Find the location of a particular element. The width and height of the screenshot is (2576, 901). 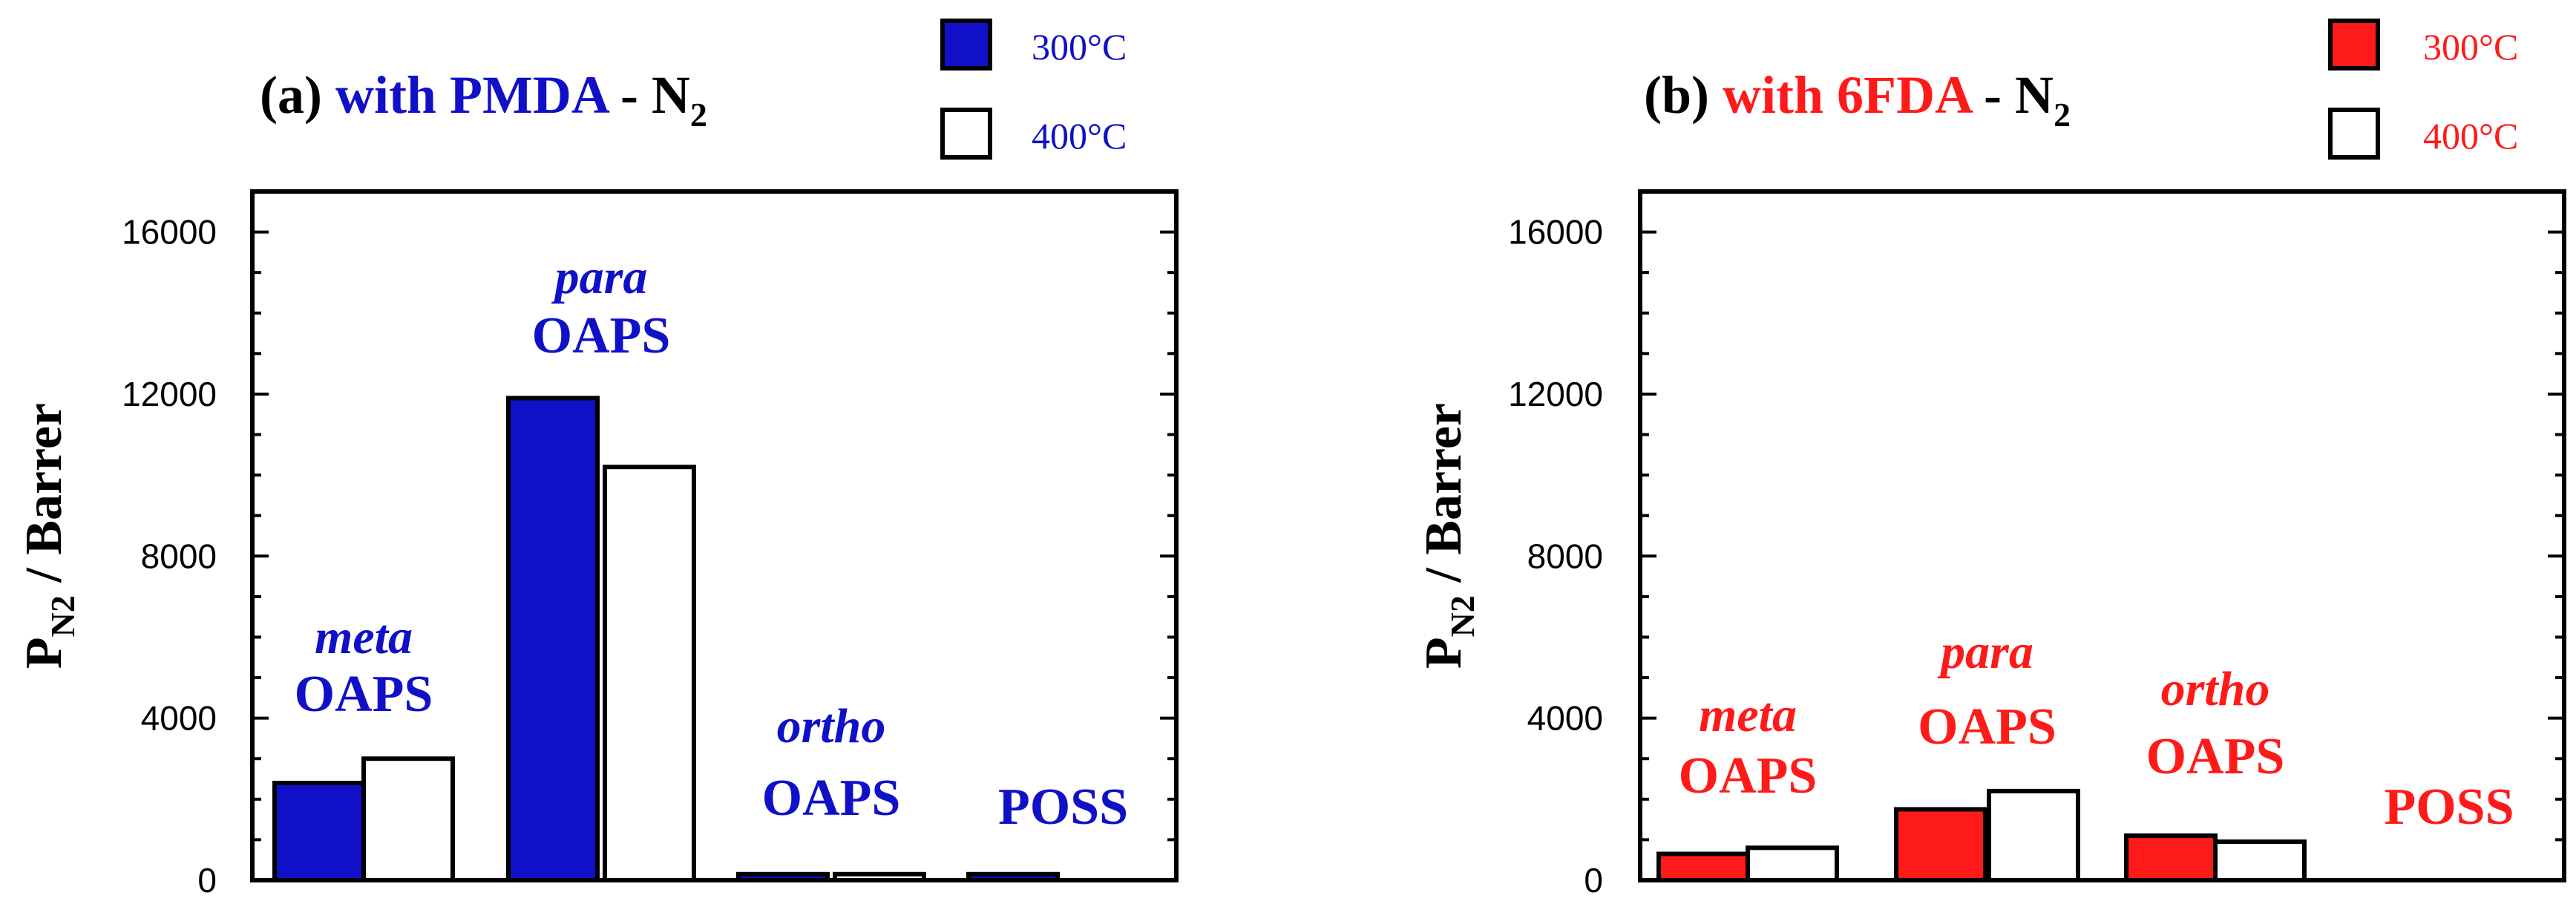

title-reagent: with 6FDA is located at coordinates (1848, 95).